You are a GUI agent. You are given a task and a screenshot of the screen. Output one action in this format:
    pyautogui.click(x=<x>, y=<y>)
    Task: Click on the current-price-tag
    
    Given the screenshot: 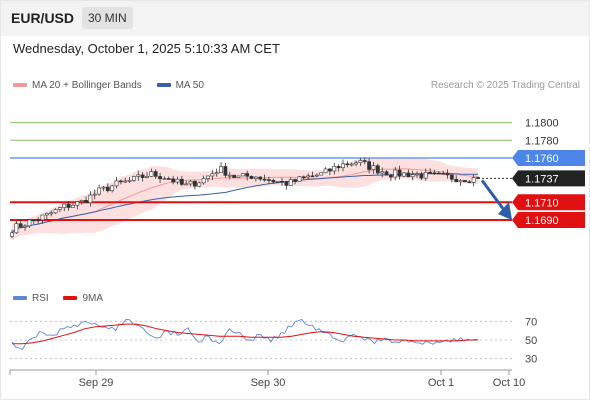 What is the action you would take?
    pyautogui.click(x=548, y=178)
    